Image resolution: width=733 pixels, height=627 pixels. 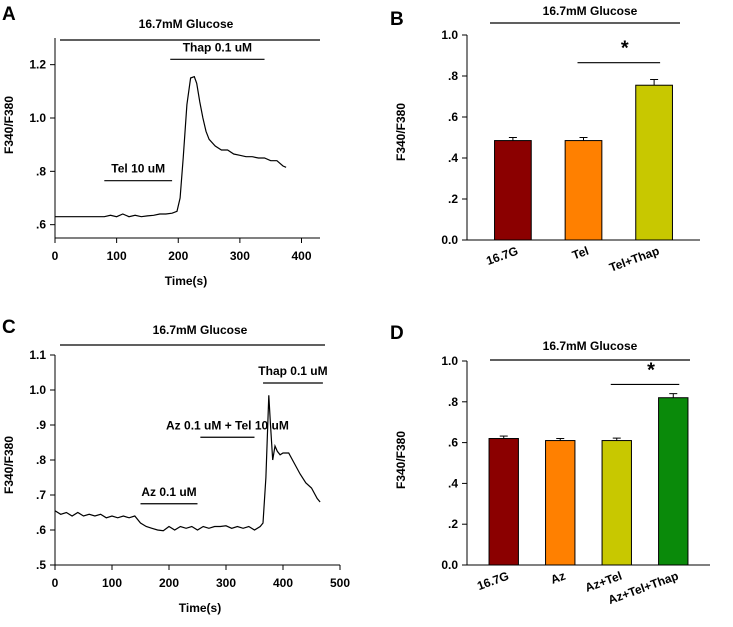 What do you see at coordinates (41, 425) in the screenshot?
I see `panel-c-ytick-label: .9` at bounding box center [41, 425].